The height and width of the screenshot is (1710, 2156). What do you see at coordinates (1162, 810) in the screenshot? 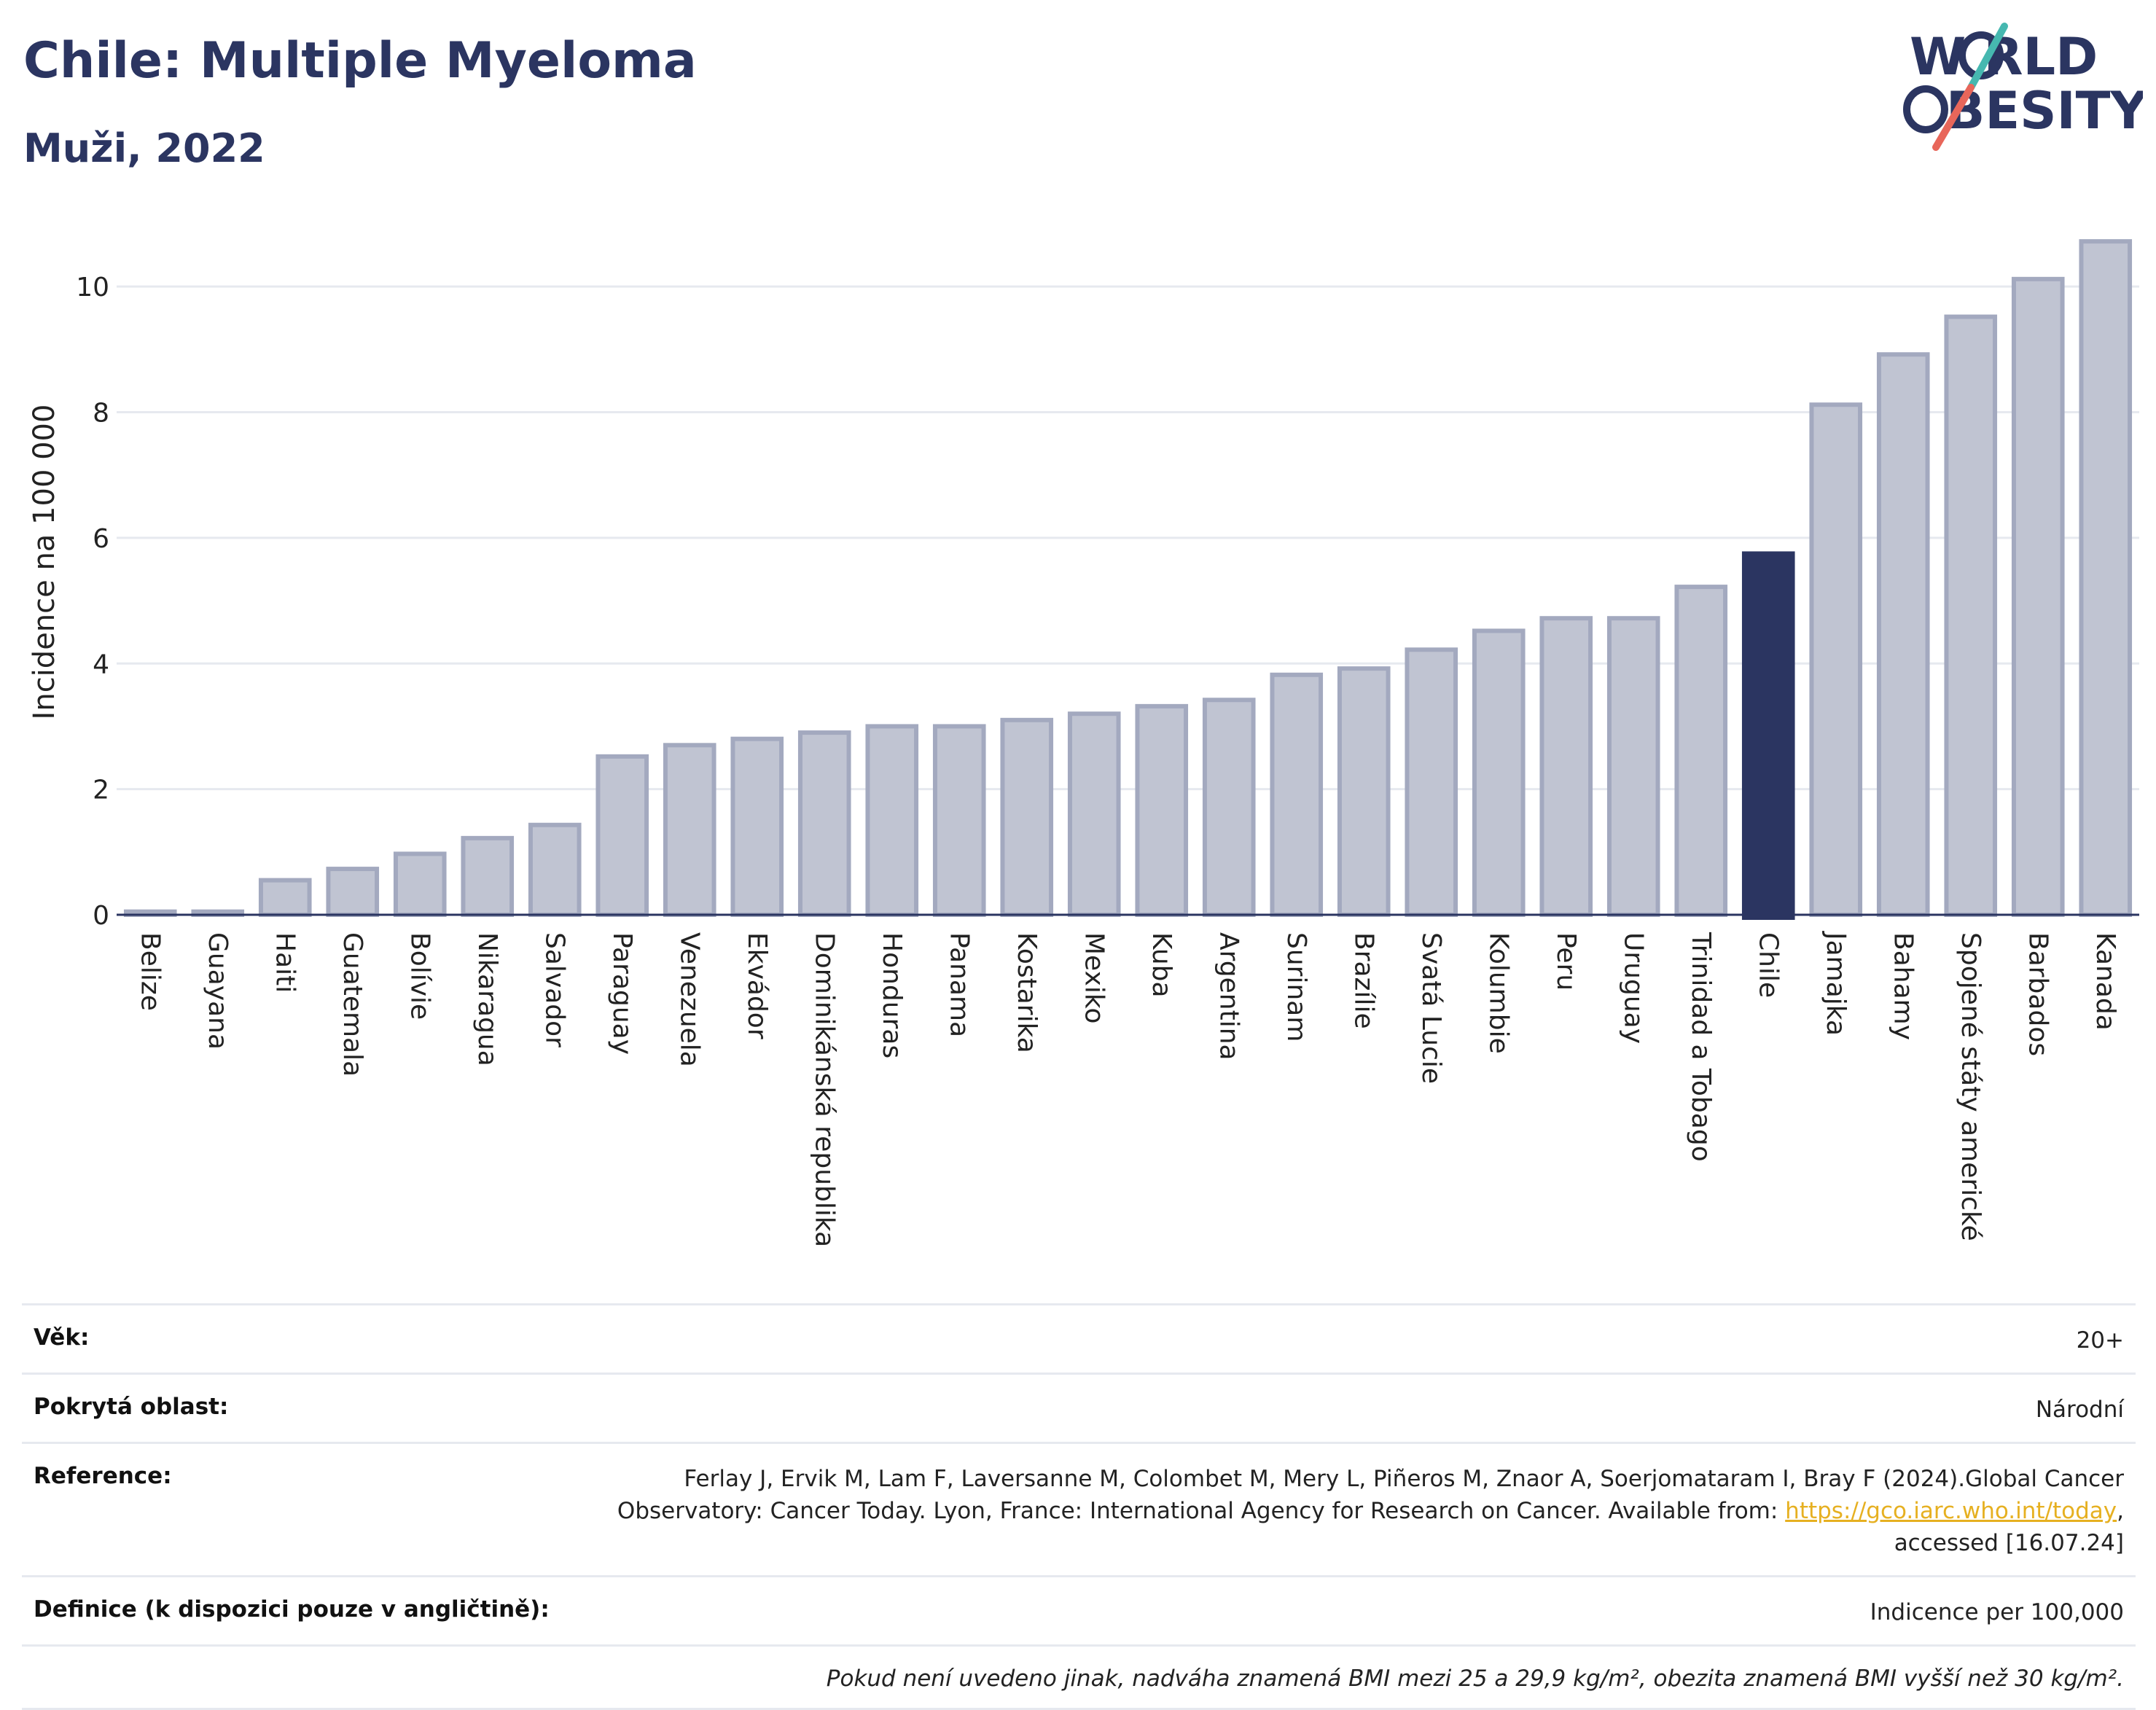
I see `bar-kuba` at bounding box center [1162, 810].